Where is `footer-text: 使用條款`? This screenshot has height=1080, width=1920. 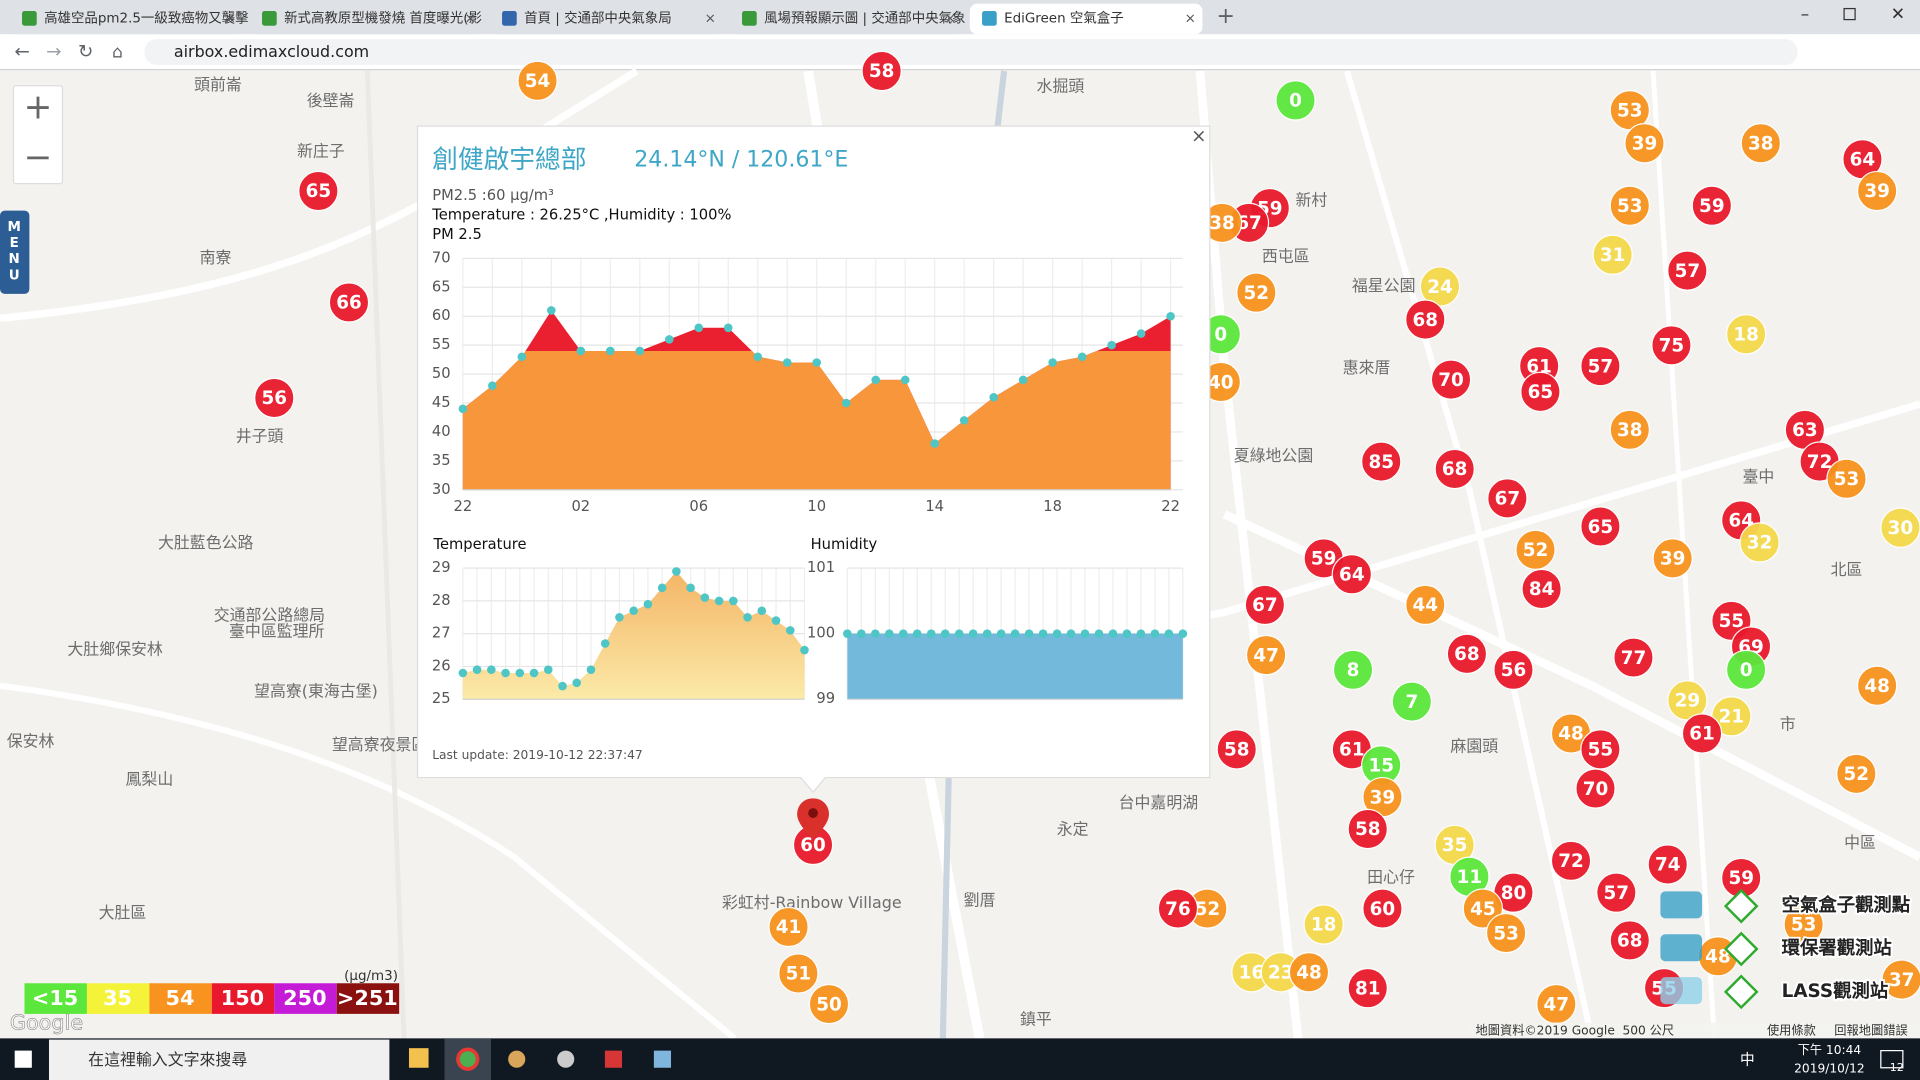
footer-text: 使用條款 is located at coordinates (1791, 1030).